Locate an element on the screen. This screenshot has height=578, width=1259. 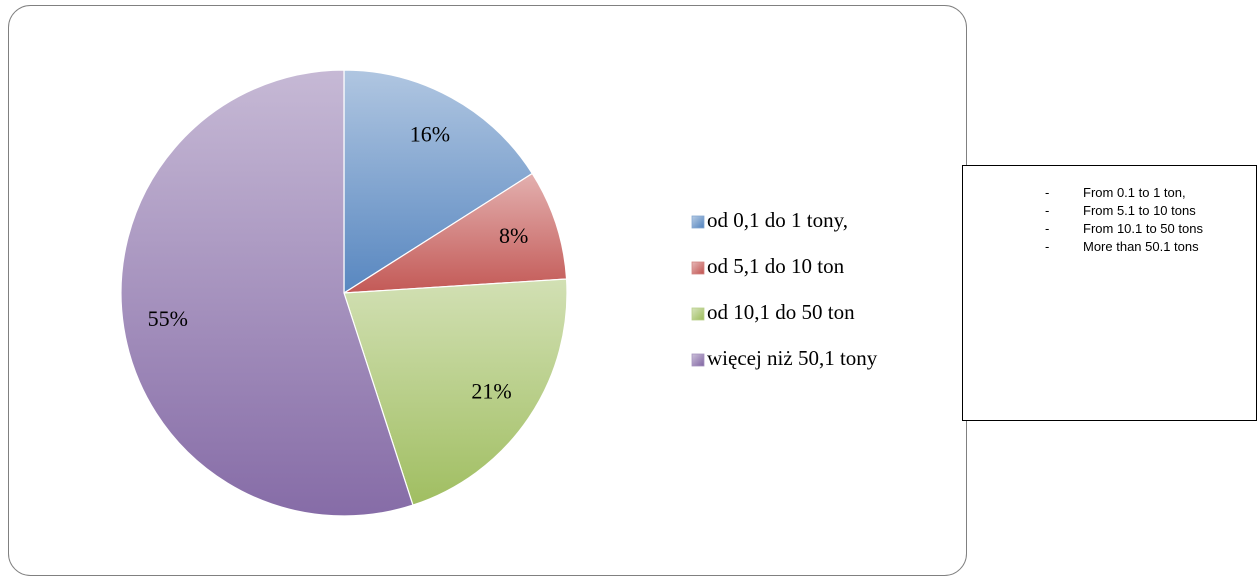
note-text: From 5.1 to 10 tons is located at coordinates (1139, 210).